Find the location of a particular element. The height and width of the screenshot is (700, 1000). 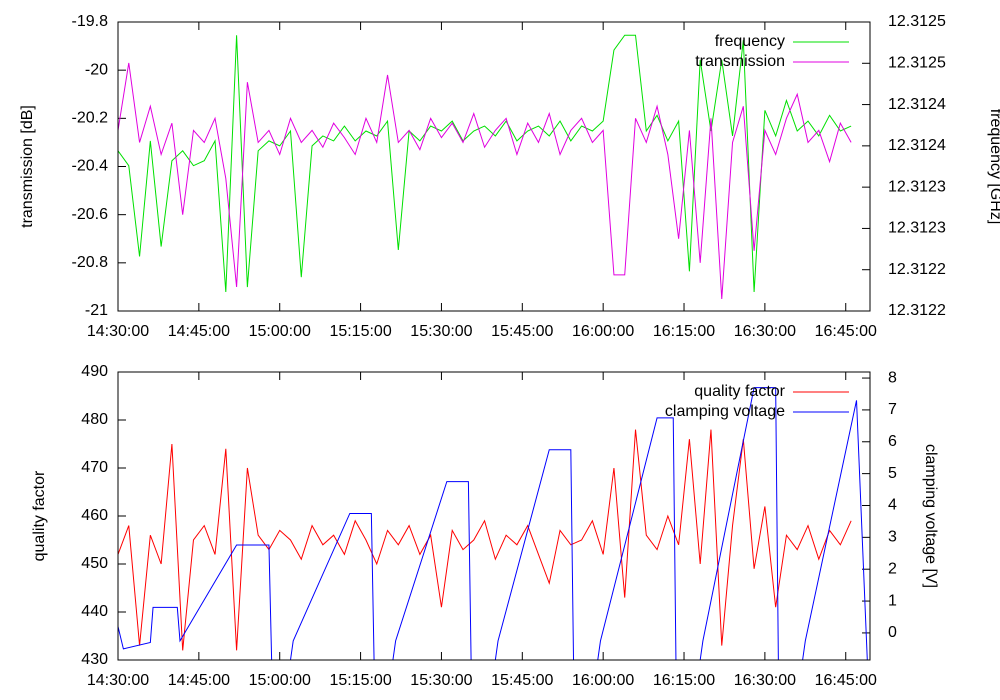

legend-label: transmission is located at coordinates (740, 61).